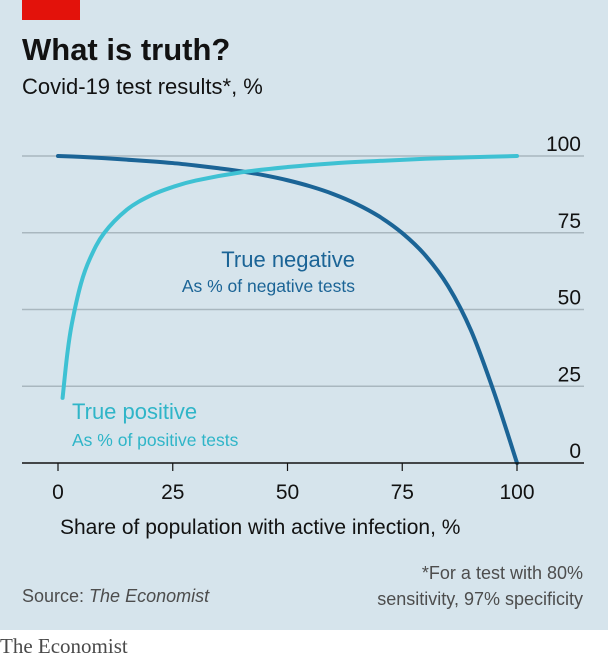  What do you see at coordinates (287, 492) in the screenshot?
I see `x-tick-label: 50` at bounding box center [287, 492].